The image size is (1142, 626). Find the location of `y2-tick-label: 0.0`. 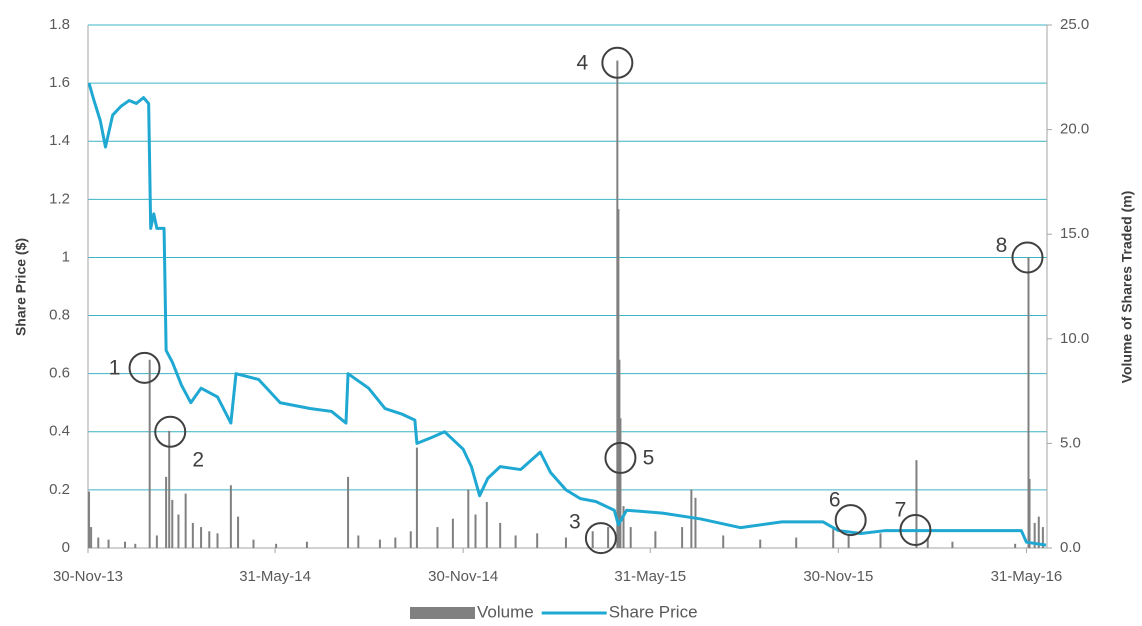

y2-tick-label: 0.0 is located at coordinates (1070, 547).